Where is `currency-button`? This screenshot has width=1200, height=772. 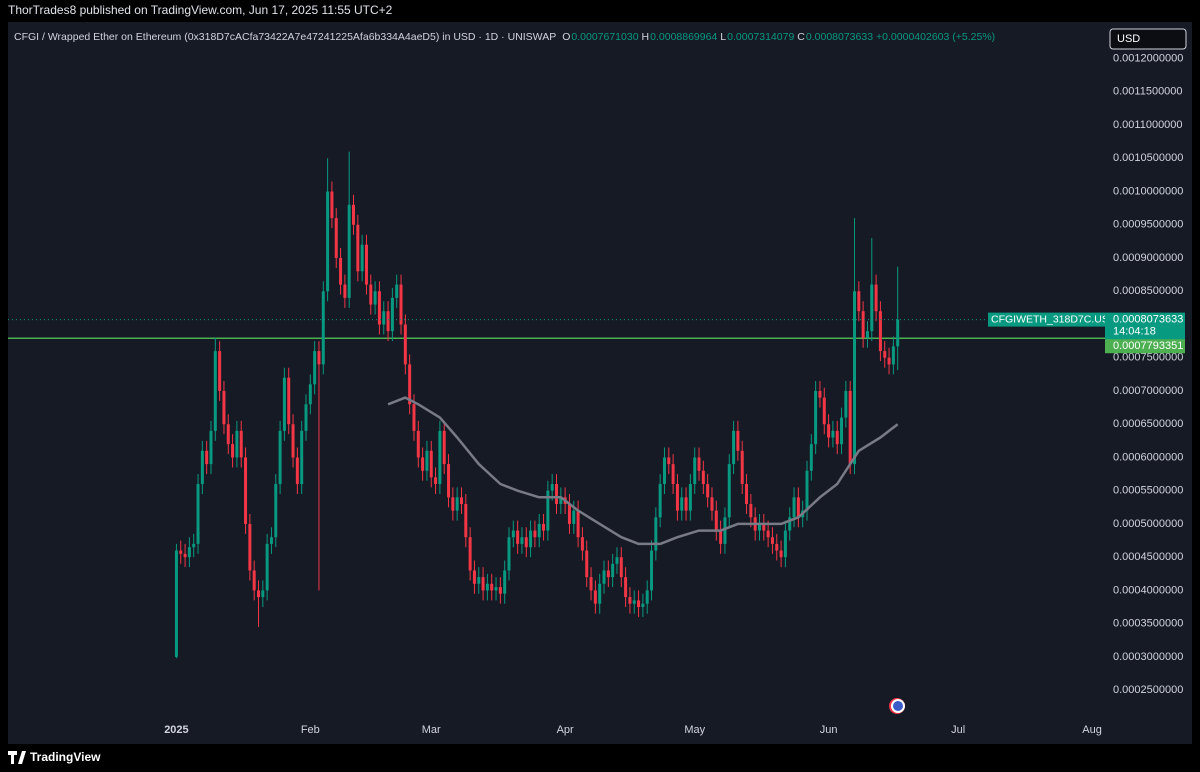
currency-button is located at coordinates (1148, 39).